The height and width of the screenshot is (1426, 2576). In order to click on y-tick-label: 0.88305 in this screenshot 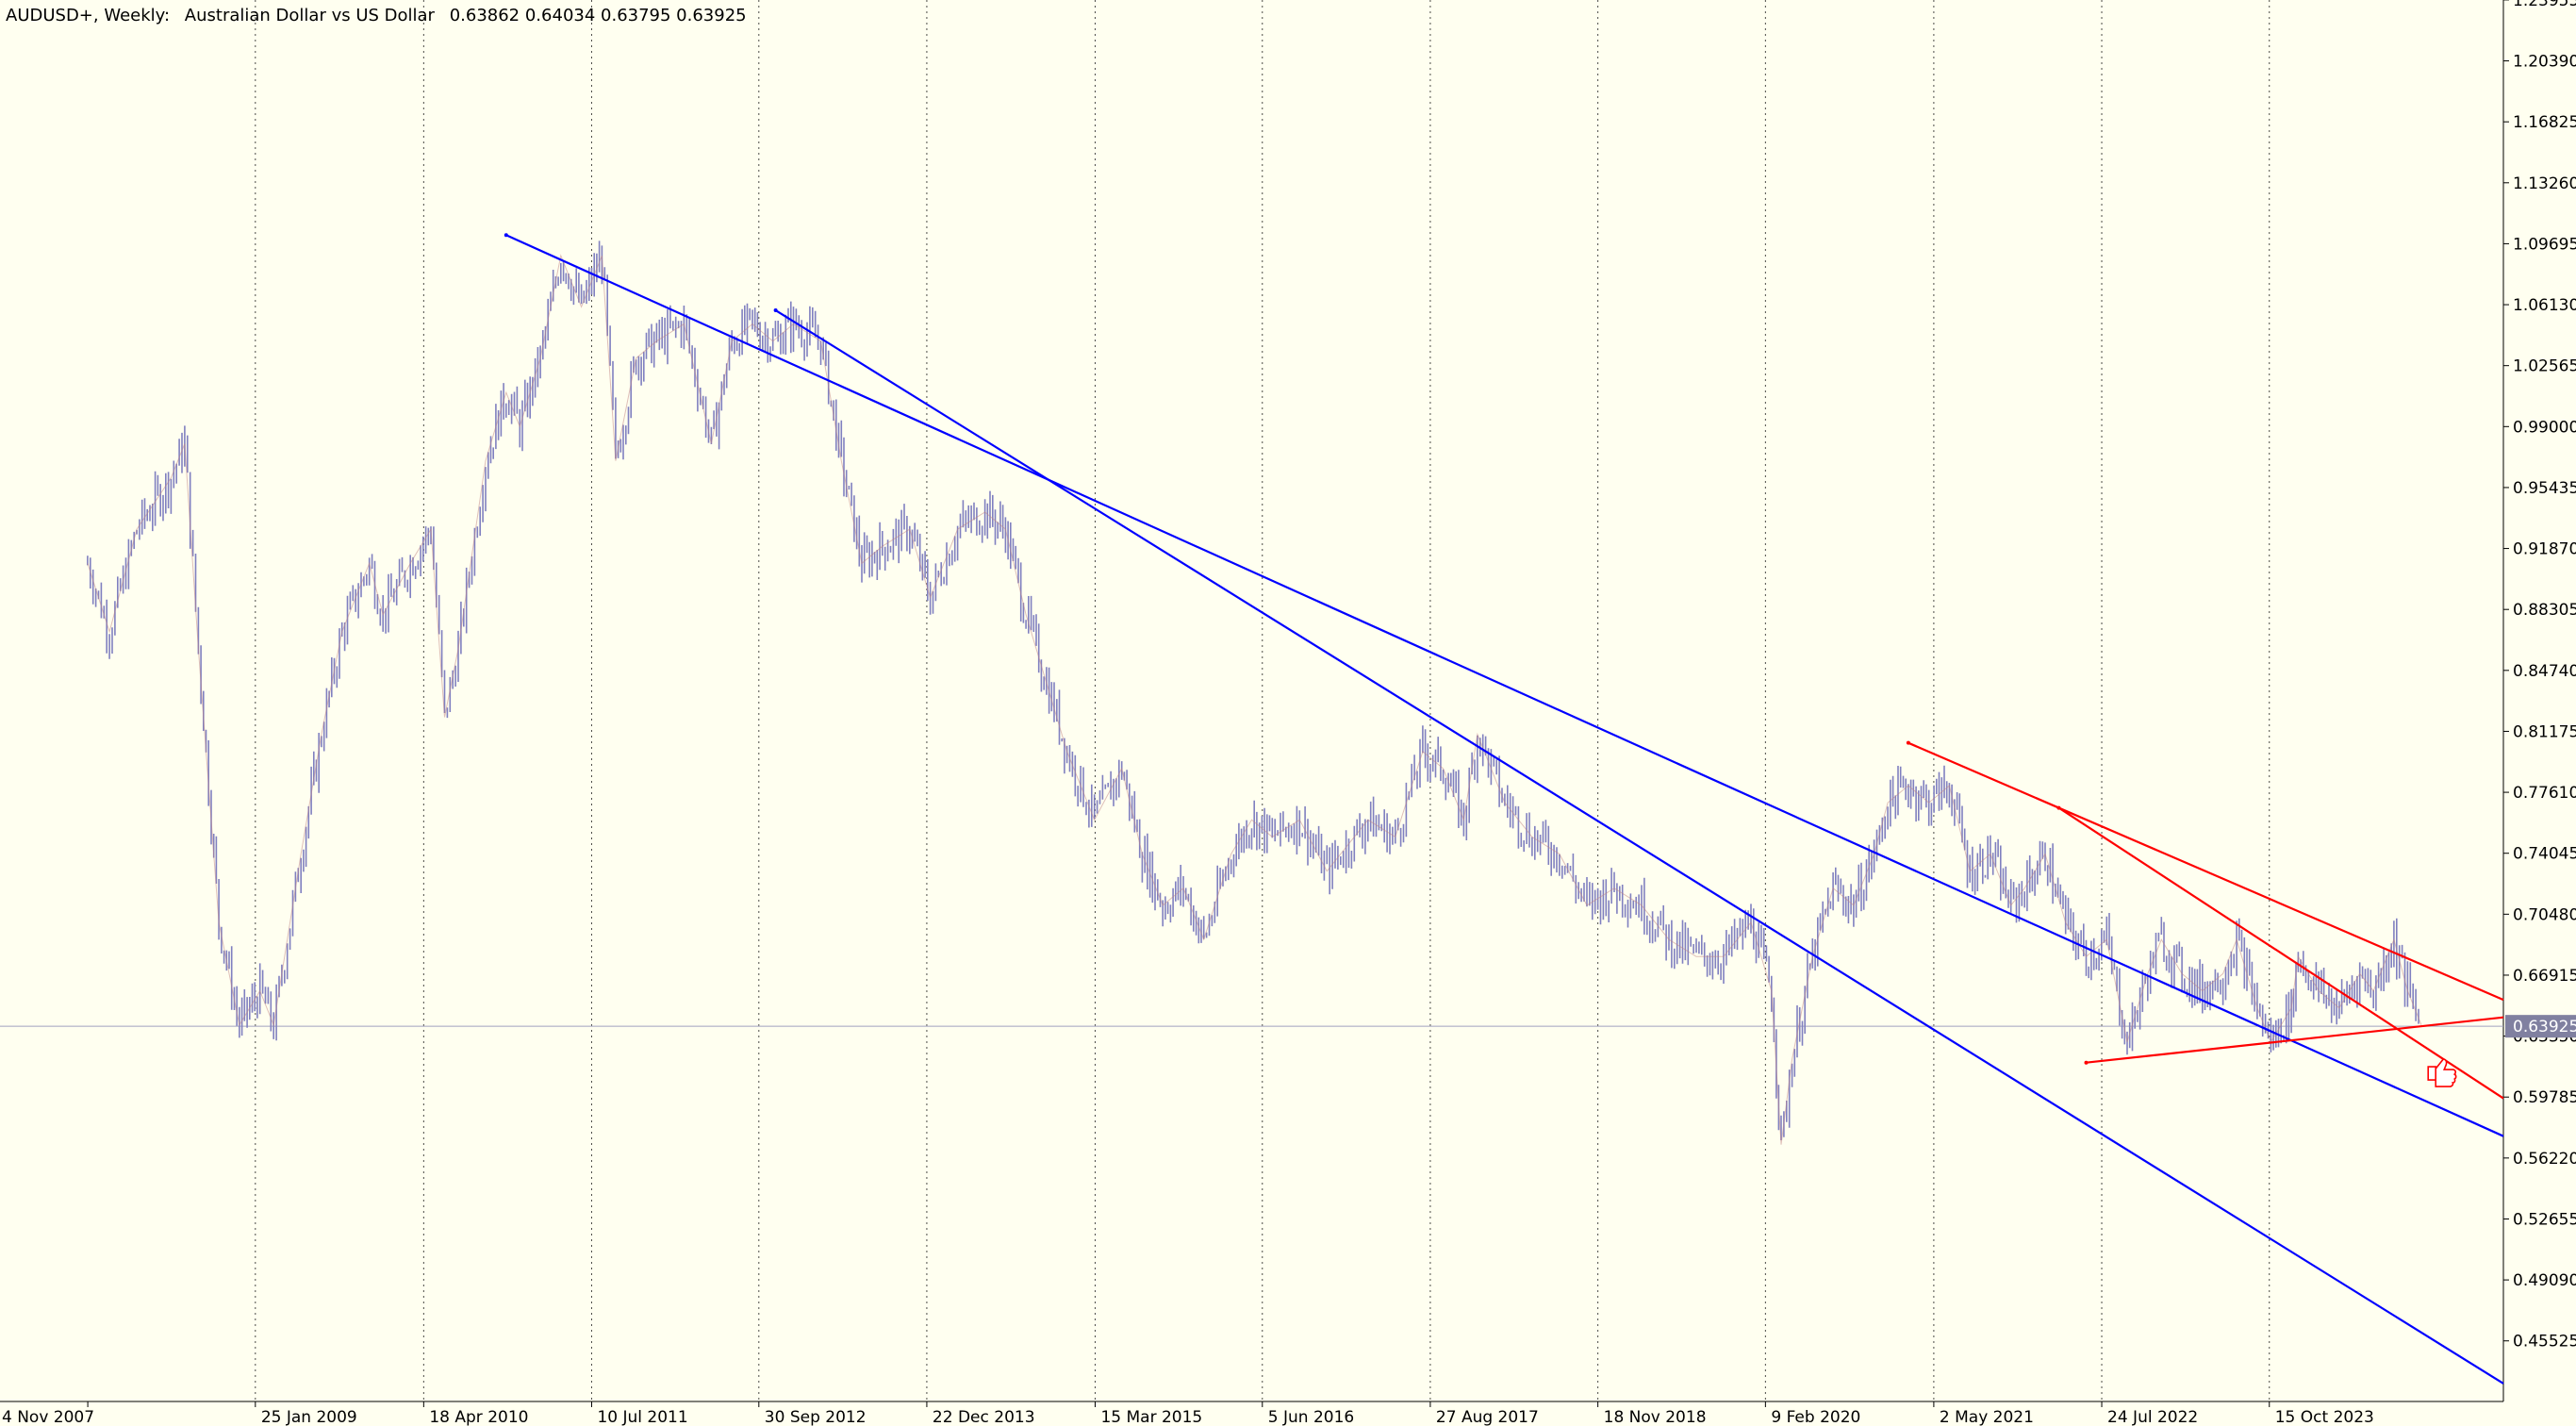, I will do `click(2544, 610)`.